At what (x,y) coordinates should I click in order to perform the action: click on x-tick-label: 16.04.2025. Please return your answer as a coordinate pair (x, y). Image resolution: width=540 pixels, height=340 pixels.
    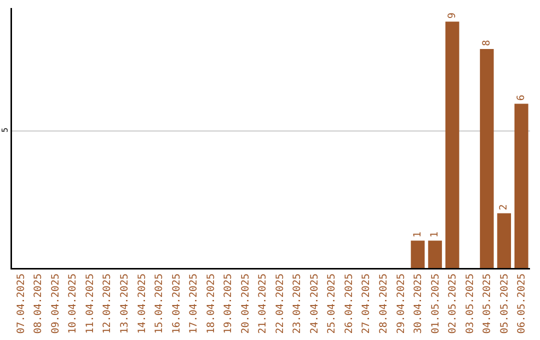
    Looking at the image, I should click on (176, 304).